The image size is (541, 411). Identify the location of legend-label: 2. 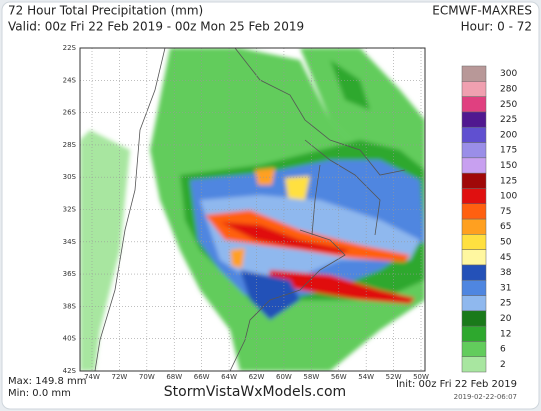
(503, 365).